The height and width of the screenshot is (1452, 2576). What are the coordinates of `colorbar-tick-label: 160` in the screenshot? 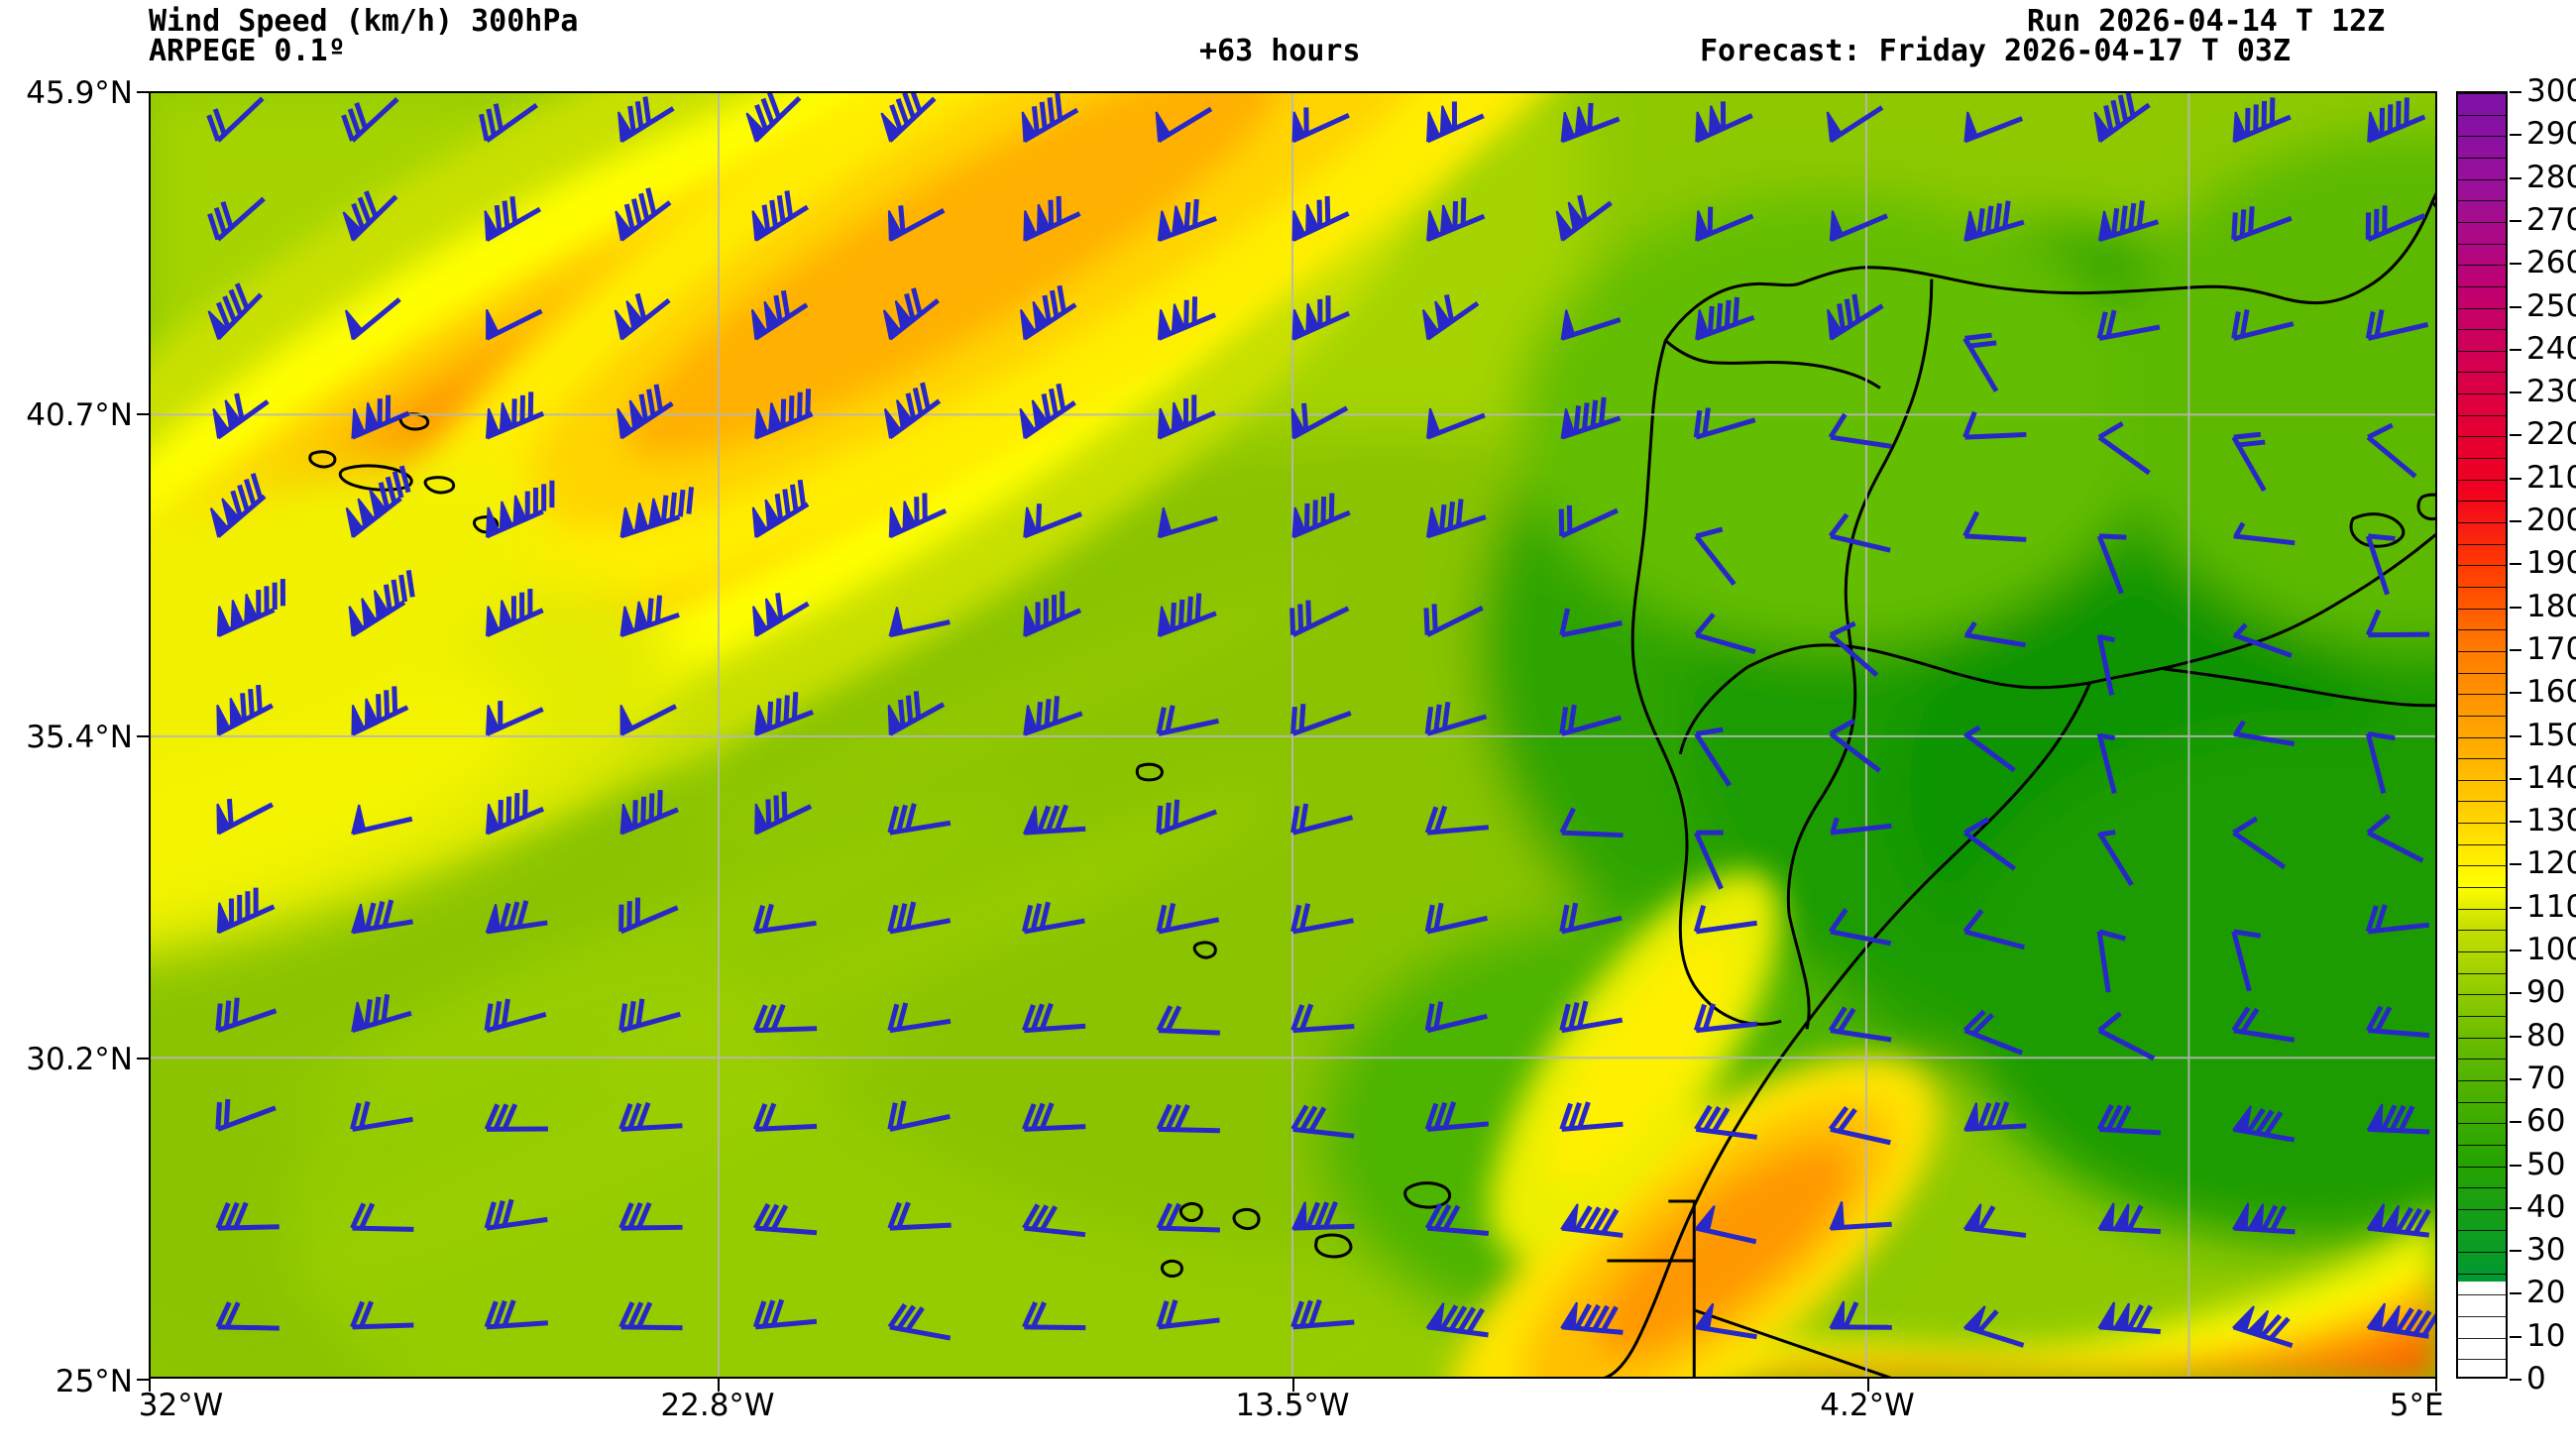 It's located at (2551, 692).